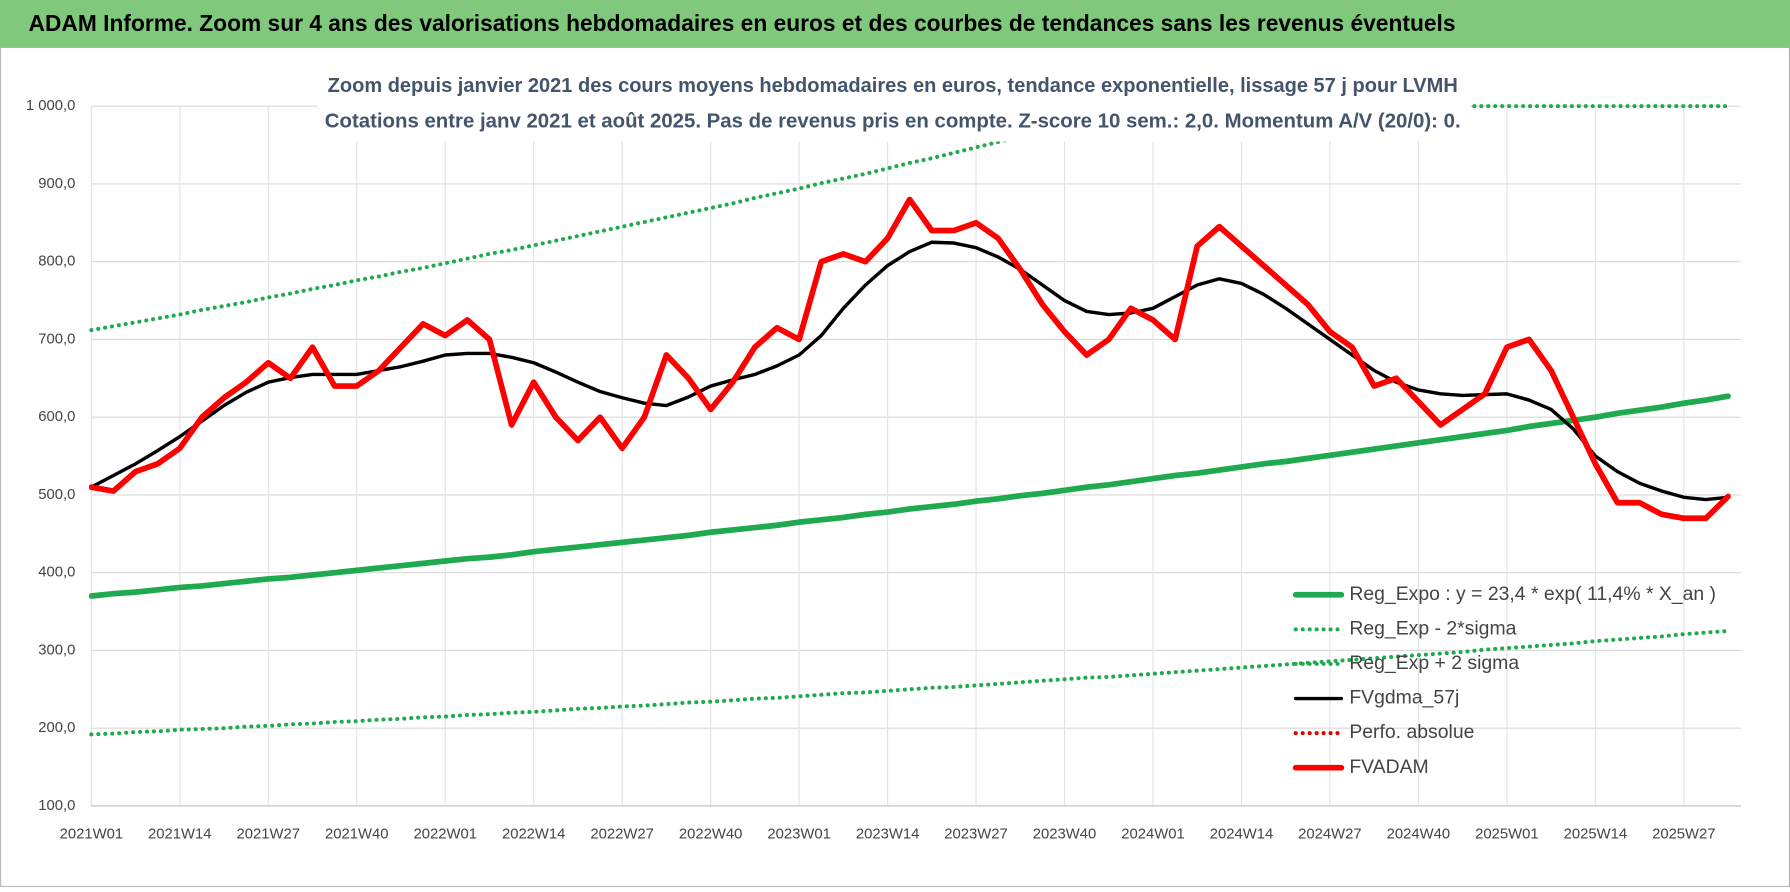  I want to click on x-tick-label: 2024W01, so click(1152, 834).